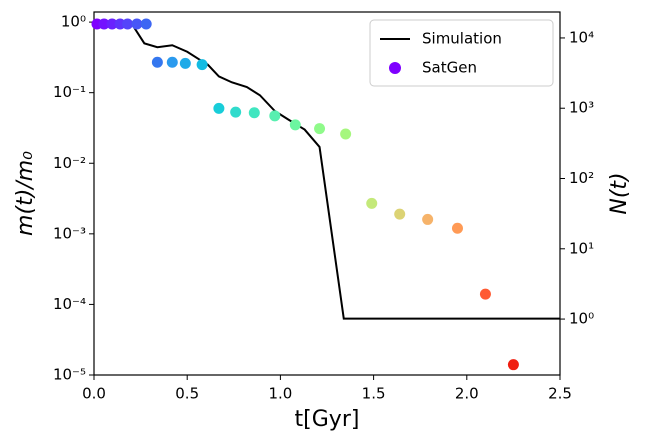  I want to click on legend-marker, so click(395, 68).